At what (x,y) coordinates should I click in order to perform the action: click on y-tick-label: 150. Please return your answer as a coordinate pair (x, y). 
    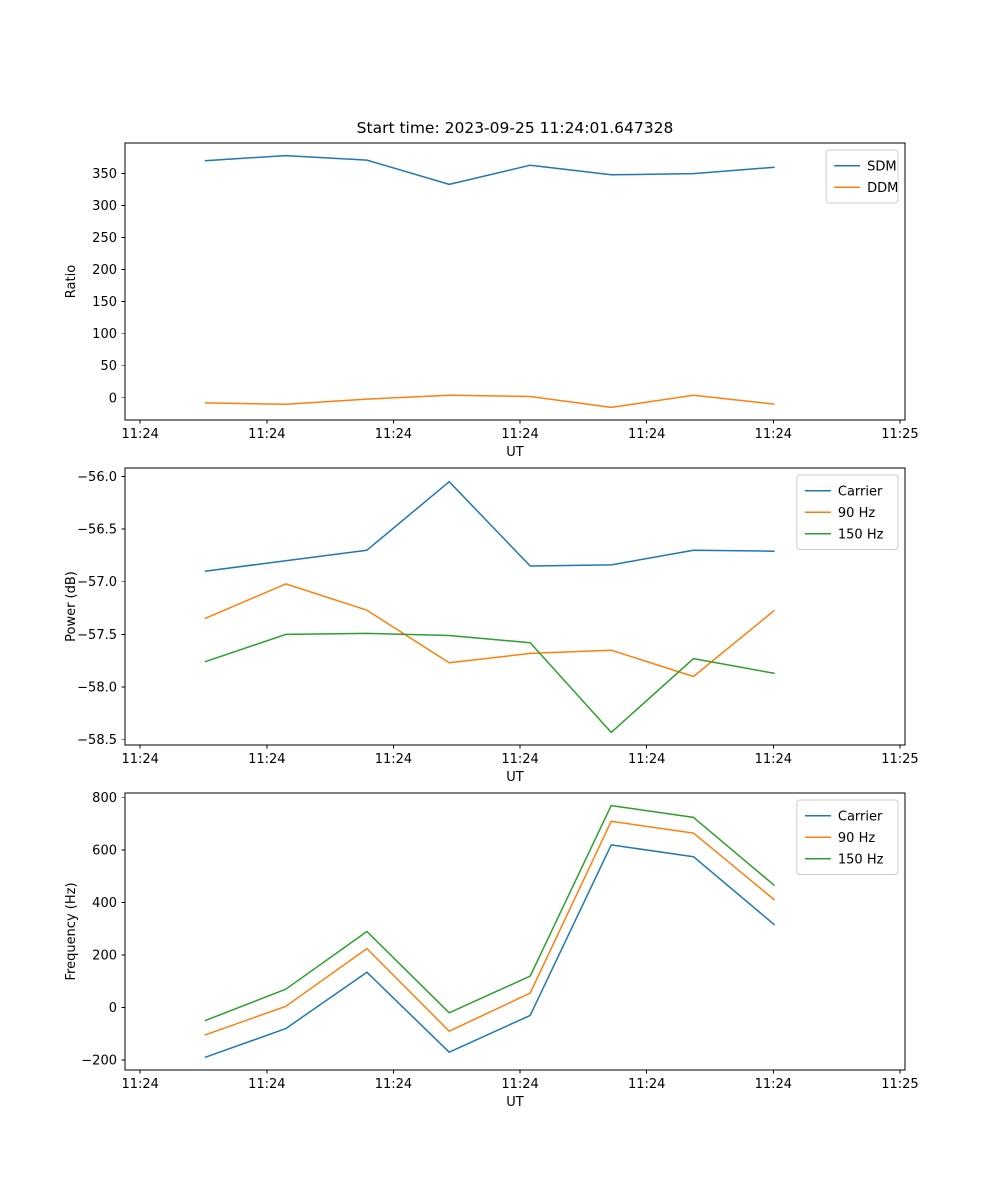
    Looking at the image, I should click on (104, 302).